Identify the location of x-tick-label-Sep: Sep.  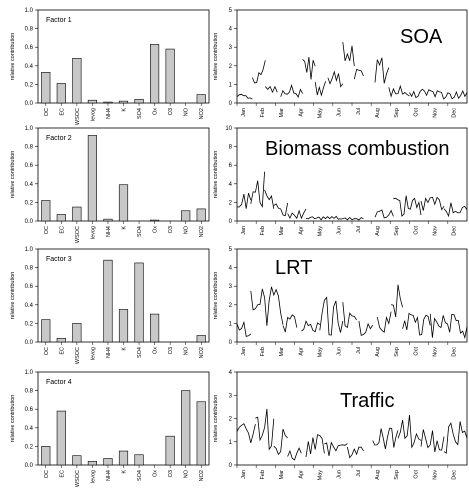
(397, 231).